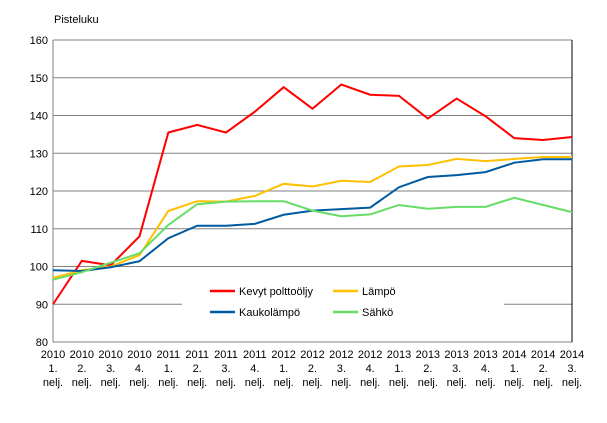 The width and height of the screenshot is (607, 423). I want to click on legend-label: Sähkö, so click(377, 313).